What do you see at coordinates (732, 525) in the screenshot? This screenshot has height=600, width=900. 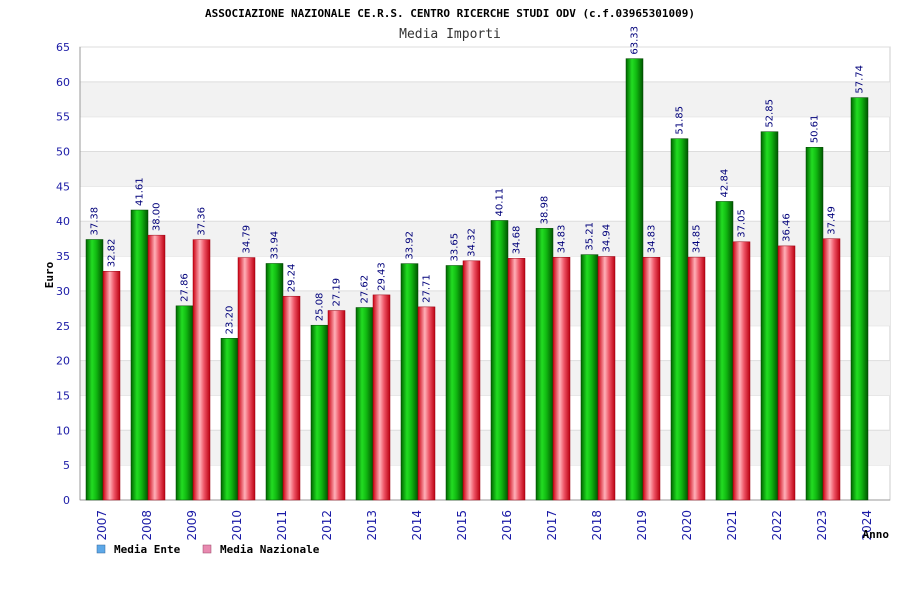 I see `x-tick-label: 2021` at bounding box center [732, 525].